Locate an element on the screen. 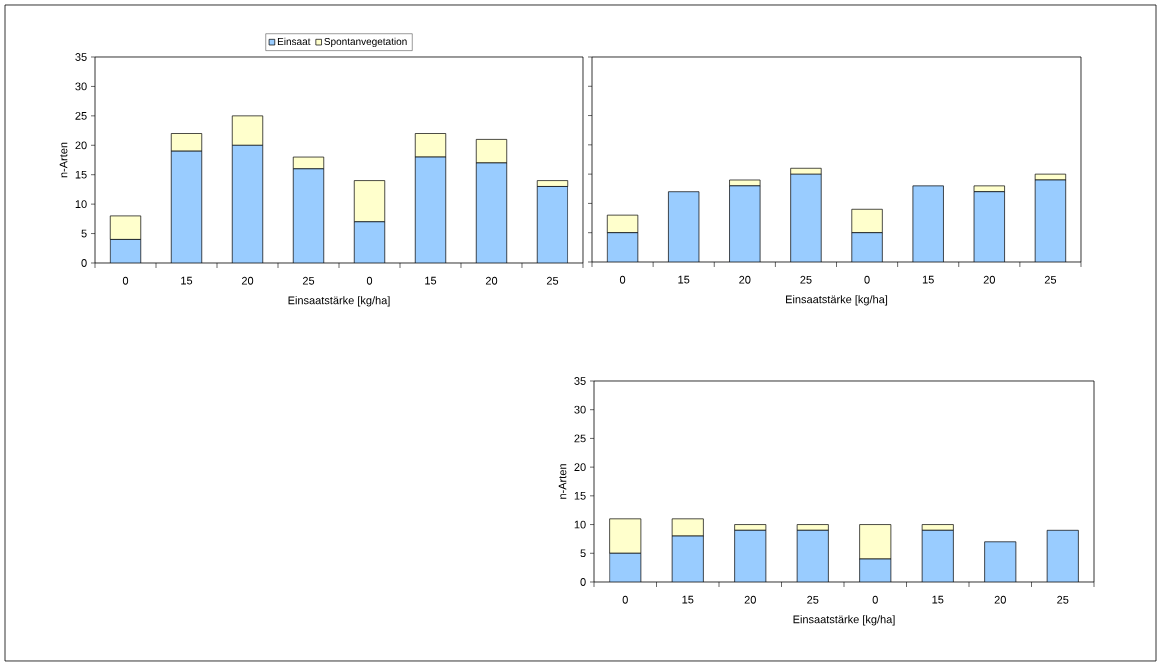 This screenshot has width=1161, height=666. legend-label: Einsaat is located at coordinates (294, 41).